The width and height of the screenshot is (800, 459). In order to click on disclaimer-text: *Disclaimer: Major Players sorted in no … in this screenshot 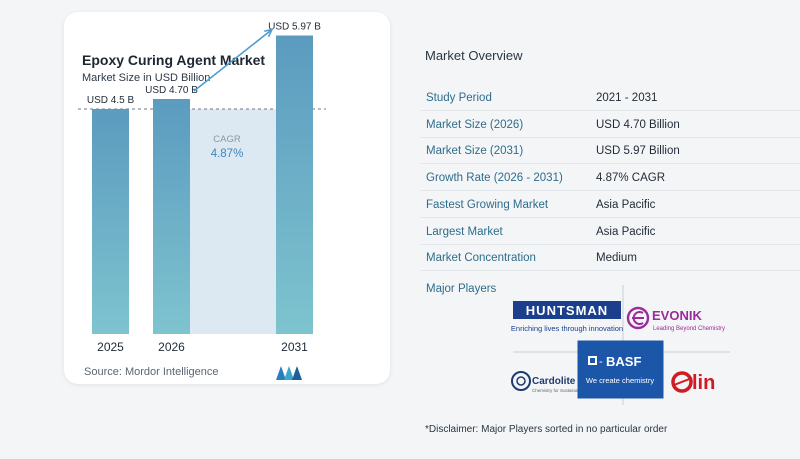, I will do `click(546, 429)`.